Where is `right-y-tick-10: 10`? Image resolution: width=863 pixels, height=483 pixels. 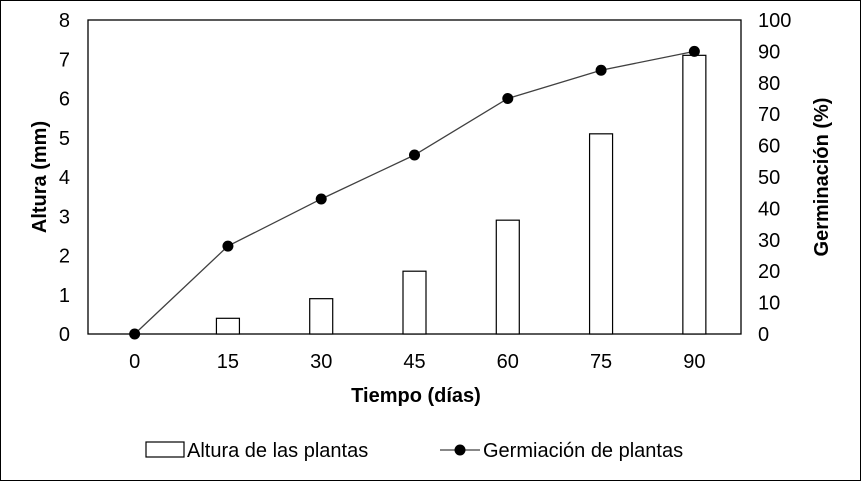 right-y-tick-10: 10 is located at coordinates (769, 304).